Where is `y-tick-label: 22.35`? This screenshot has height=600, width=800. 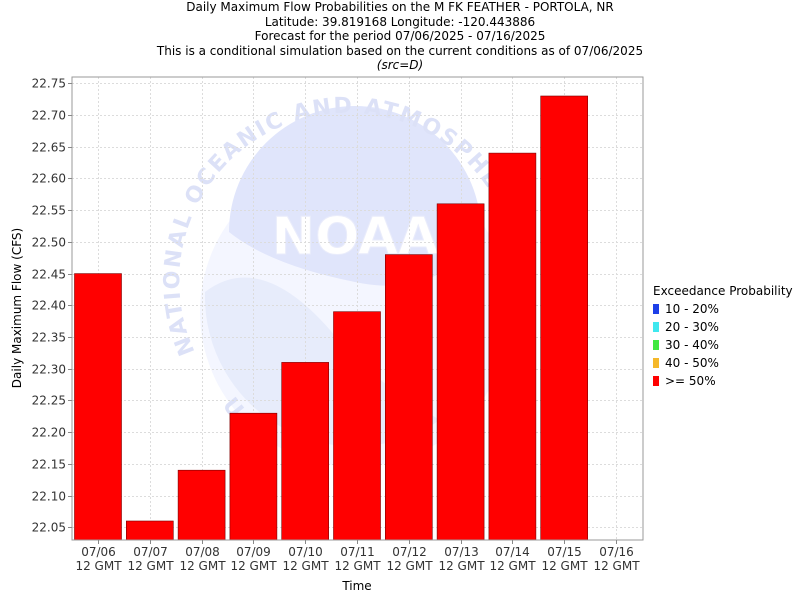 y-tick-label: 22.35 is located at coordinates (49, 338).